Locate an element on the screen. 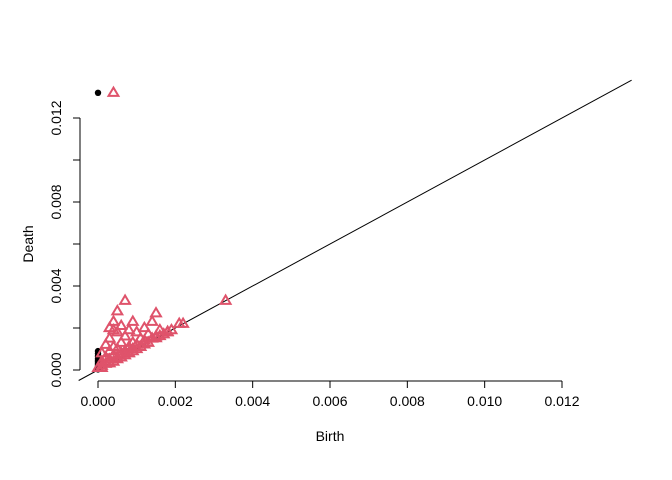 Image resolution: width=672 pixels, height=480 pixels. x-tick-label: 0.006 is located at coordinates (329, 401).